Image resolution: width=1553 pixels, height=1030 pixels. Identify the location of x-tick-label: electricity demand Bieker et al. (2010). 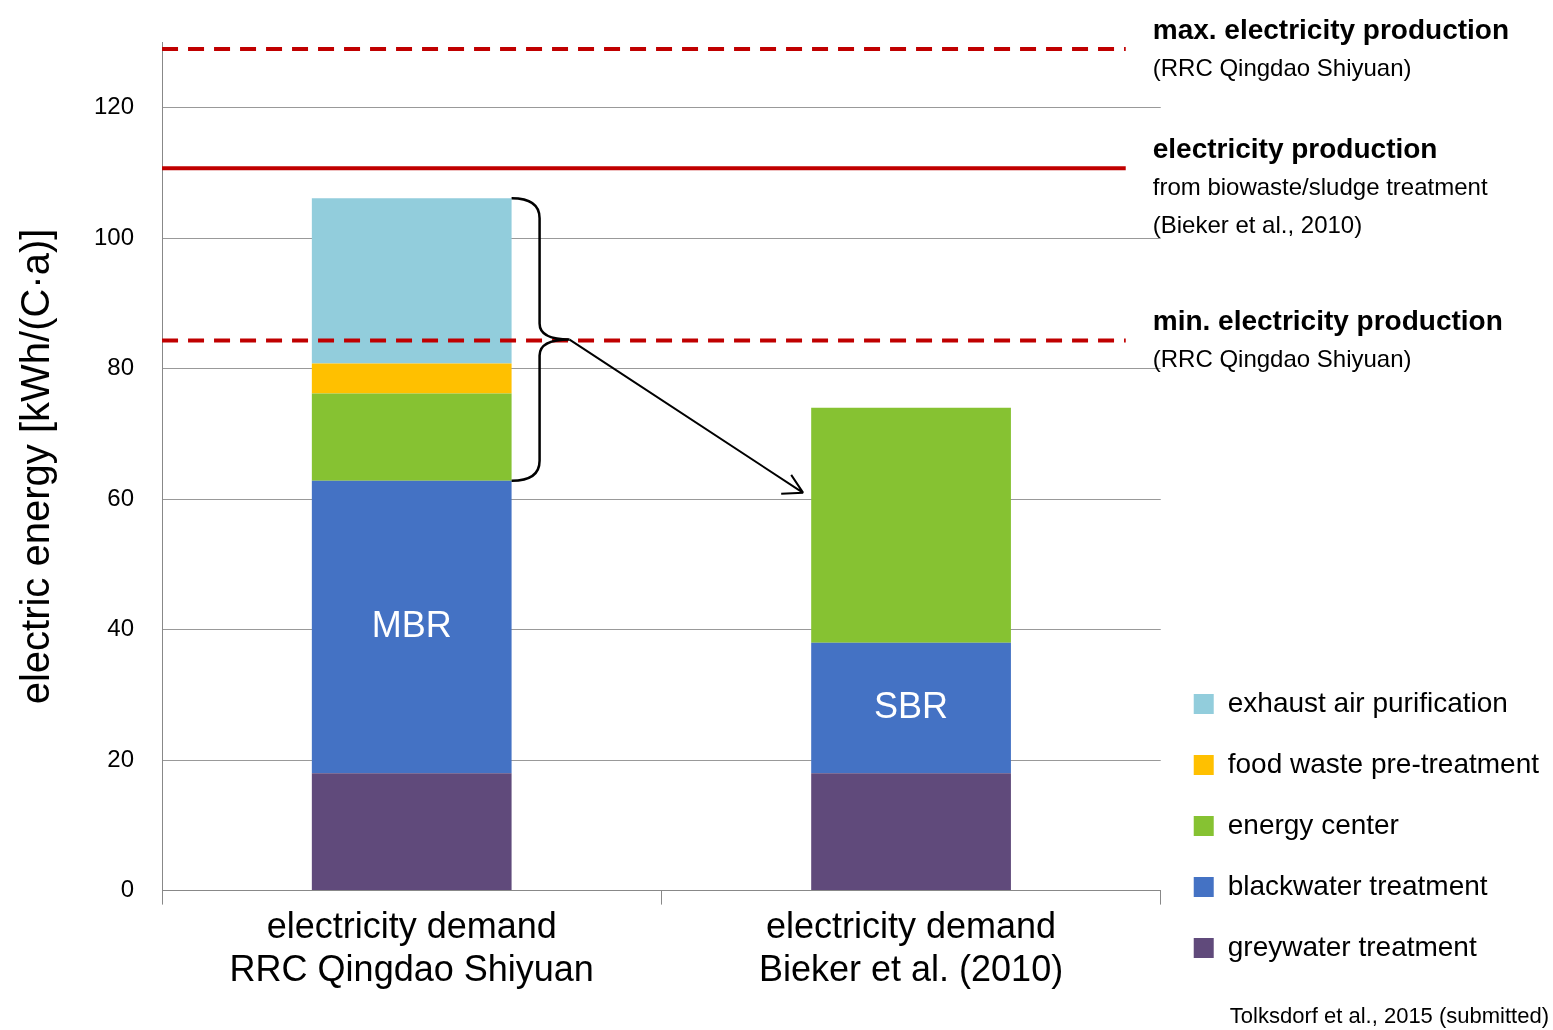
(911, 947).